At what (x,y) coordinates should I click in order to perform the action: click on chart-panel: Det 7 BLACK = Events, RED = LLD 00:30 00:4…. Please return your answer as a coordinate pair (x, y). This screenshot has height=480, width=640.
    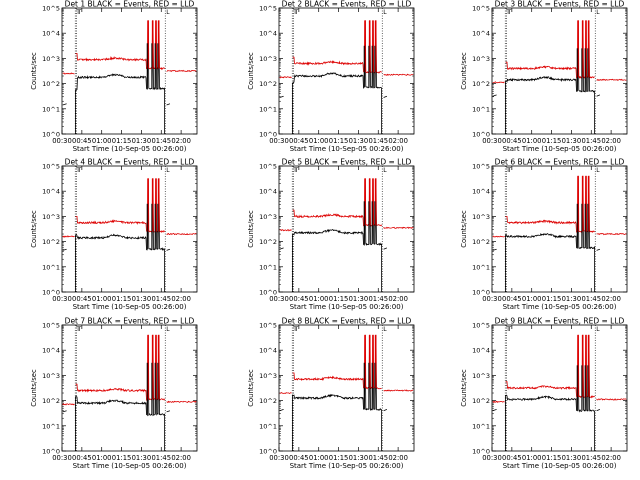
    Looking at the image, I should click on (114, 393).